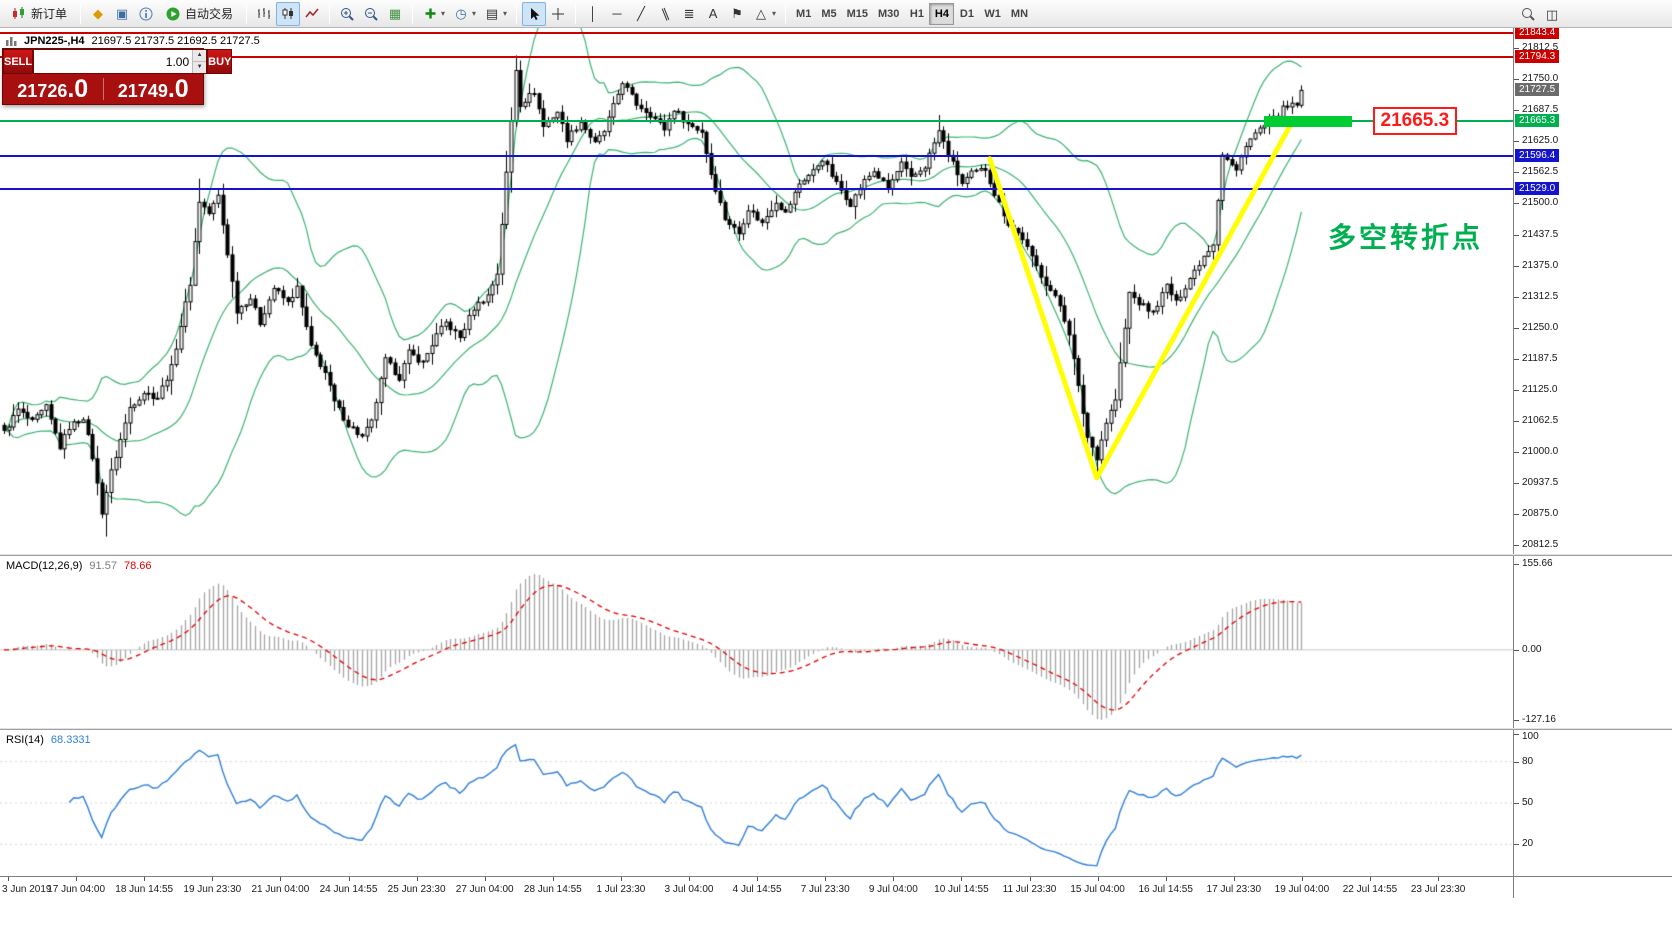 The width and height of the screenshot is (1672, 951). Describe the element at coordinates (98, 14) in the screenshot. I see `metaquotes-icon: ◆` at that location.